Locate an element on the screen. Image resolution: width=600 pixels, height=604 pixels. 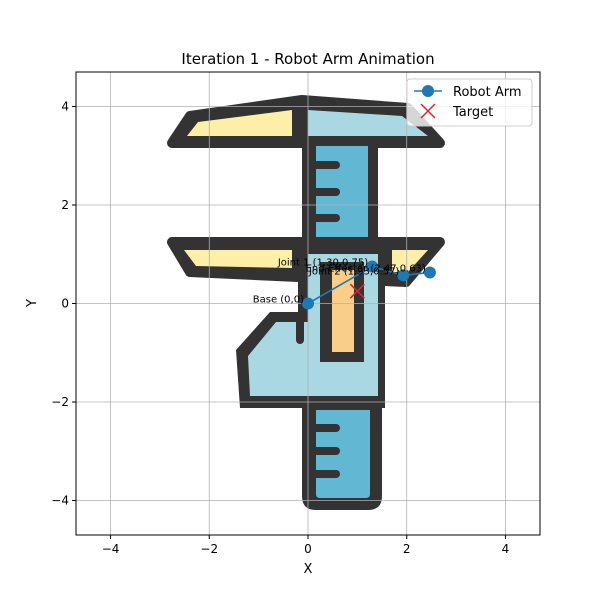
caliper-slider-window-inner is located at coordinates (343, 311).